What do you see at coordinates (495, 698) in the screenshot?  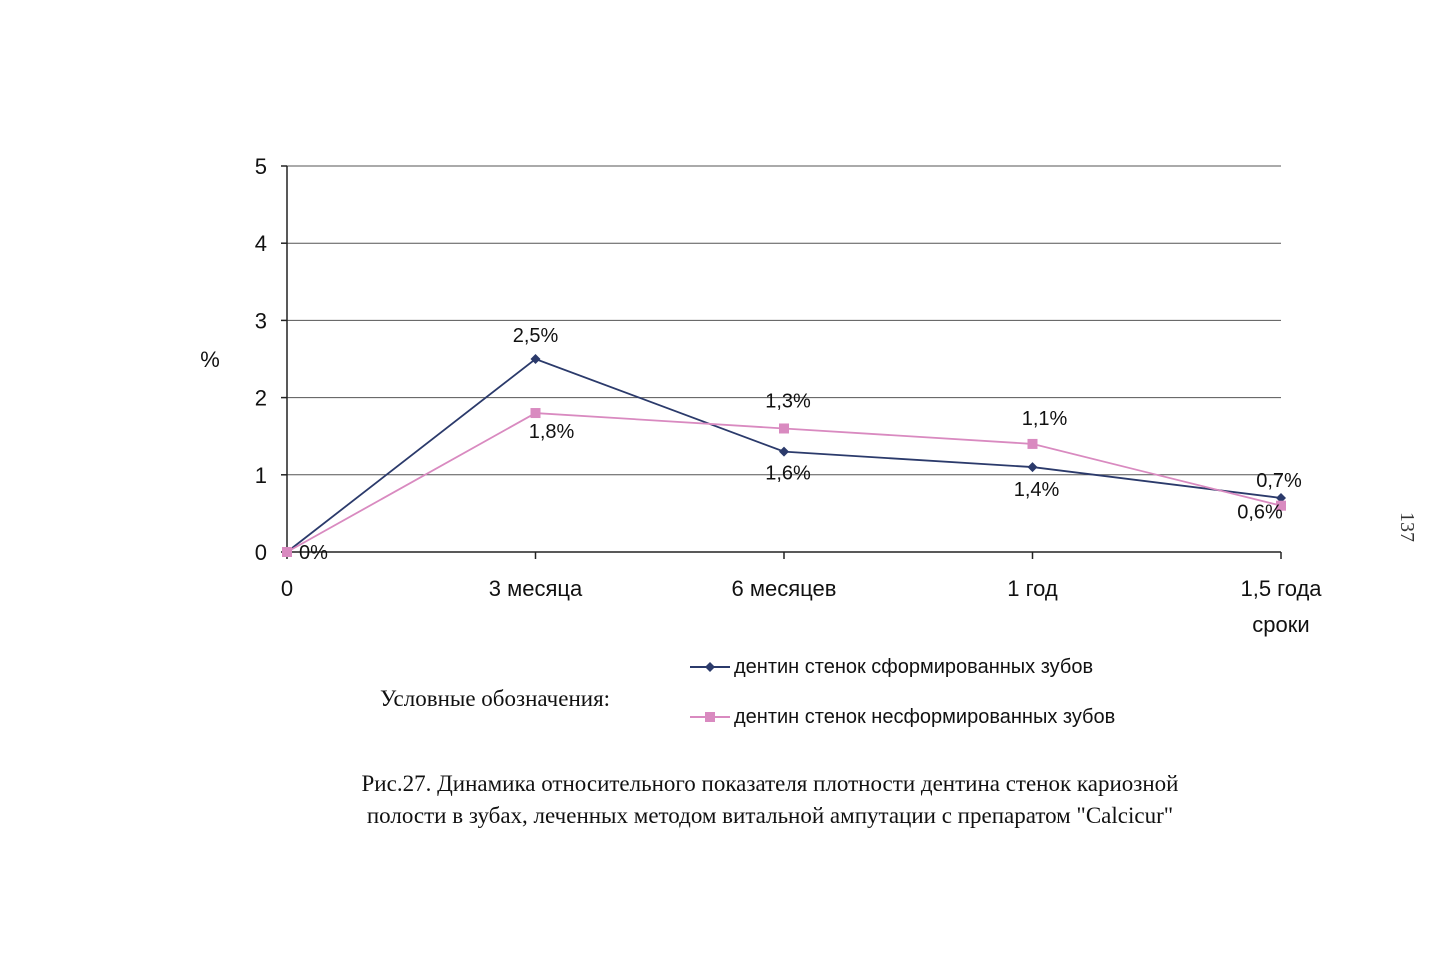 I see `legend-intro: Условные обозначения:` at bounding box center [495, 698].